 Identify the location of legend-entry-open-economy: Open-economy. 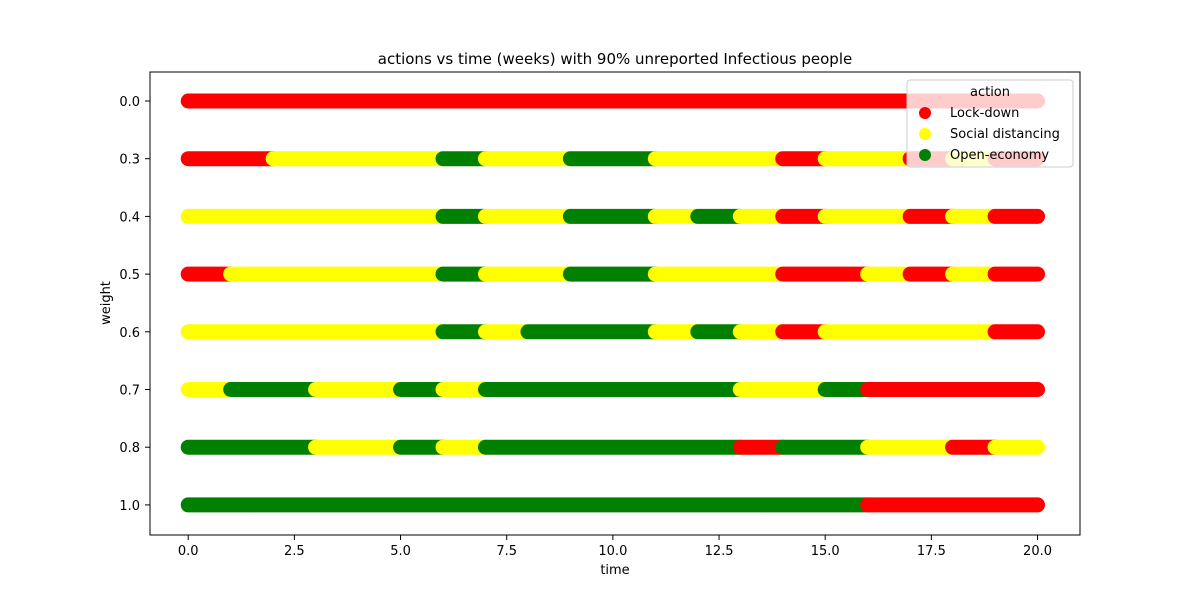
(984, 155).